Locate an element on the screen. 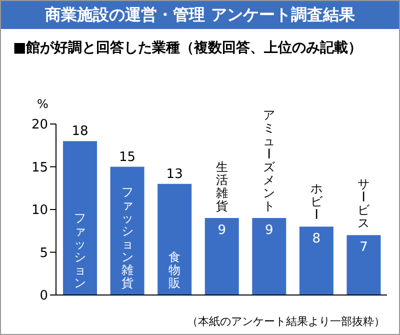  x-tick-label: ホビー is located at coordinates (316, 200).